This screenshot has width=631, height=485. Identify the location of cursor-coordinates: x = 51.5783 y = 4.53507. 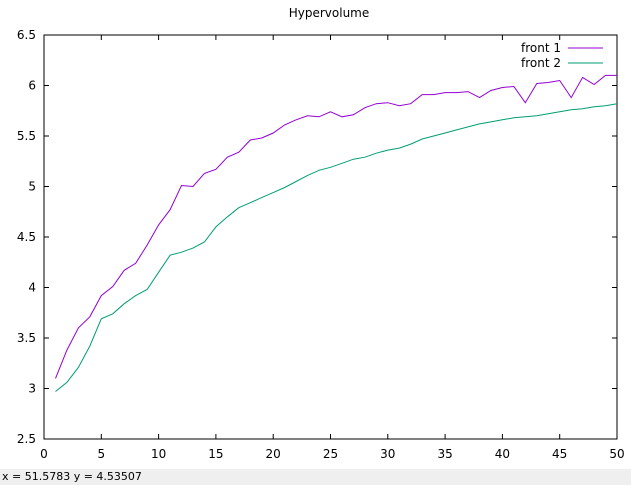
(72, 476).